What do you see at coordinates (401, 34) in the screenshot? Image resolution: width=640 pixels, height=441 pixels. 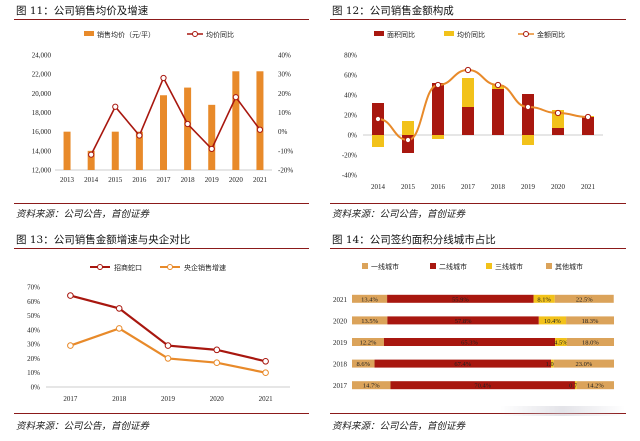 I see `legend-label-area: 面积同比` at bounding box center [401, 34].